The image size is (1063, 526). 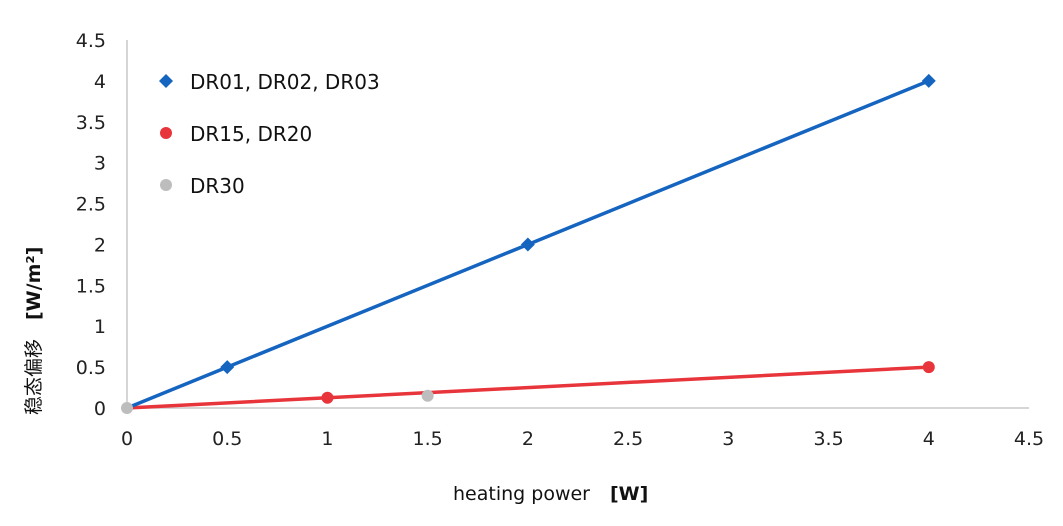 I want to click on y-tick-label: 2.5, so click(x=91, y=205).